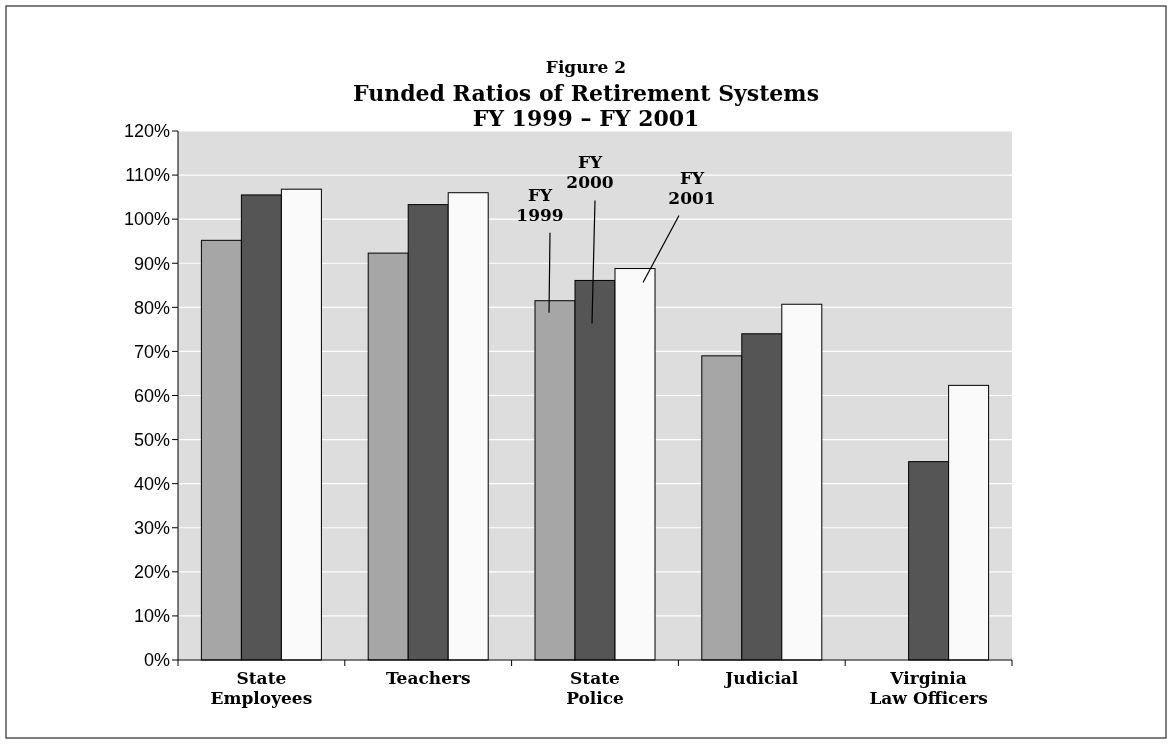 The image size is (1172, 744). Describe the element at coordinates (146, 131) in the screenshot. I see `y-tick-label: 120%` at that location.